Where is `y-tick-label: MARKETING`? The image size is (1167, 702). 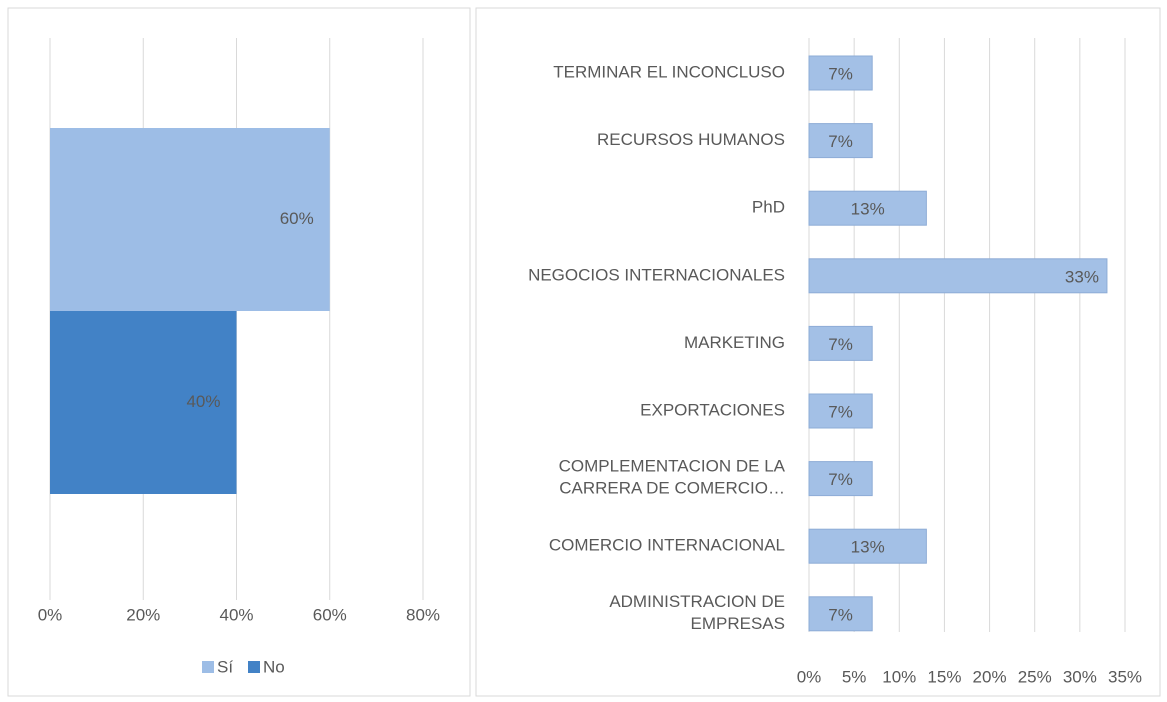
y-tick-label: MARKETING is located at coordinates (734, 342).